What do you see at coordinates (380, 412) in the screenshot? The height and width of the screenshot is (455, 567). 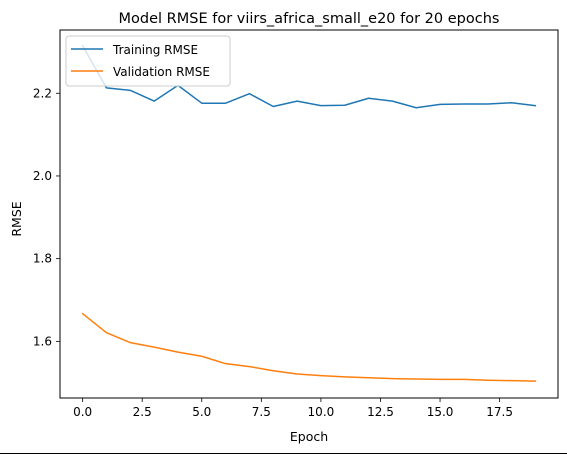 I see `x-tick-label: 12.5` at bounding box center [380, 412].